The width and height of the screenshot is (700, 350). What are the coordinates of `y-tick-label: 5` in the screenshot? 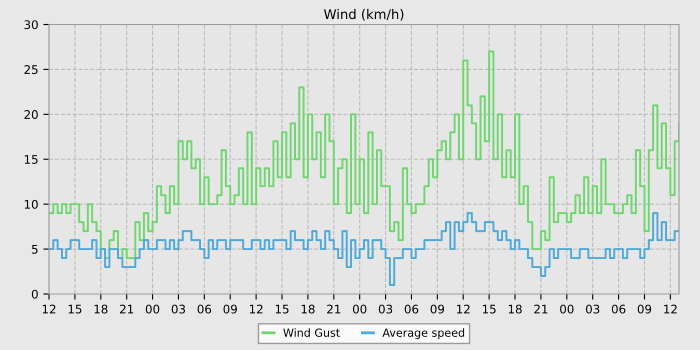 It's located at (35, 249).